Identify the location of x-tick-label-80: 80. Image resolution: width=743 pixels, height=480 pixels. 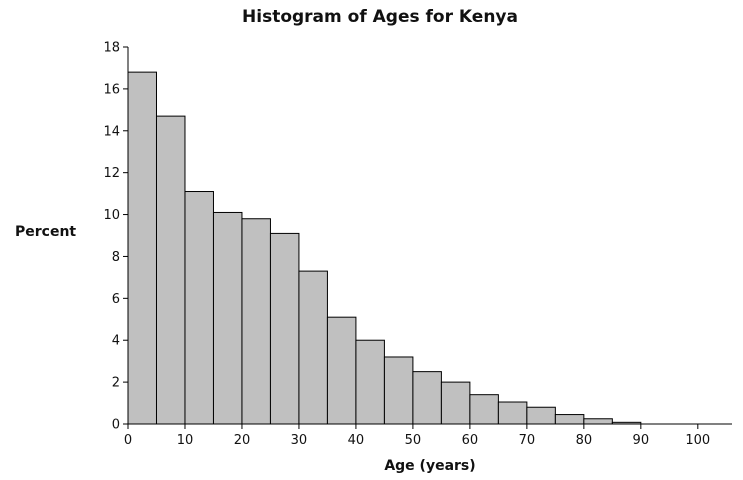
(584, 440).